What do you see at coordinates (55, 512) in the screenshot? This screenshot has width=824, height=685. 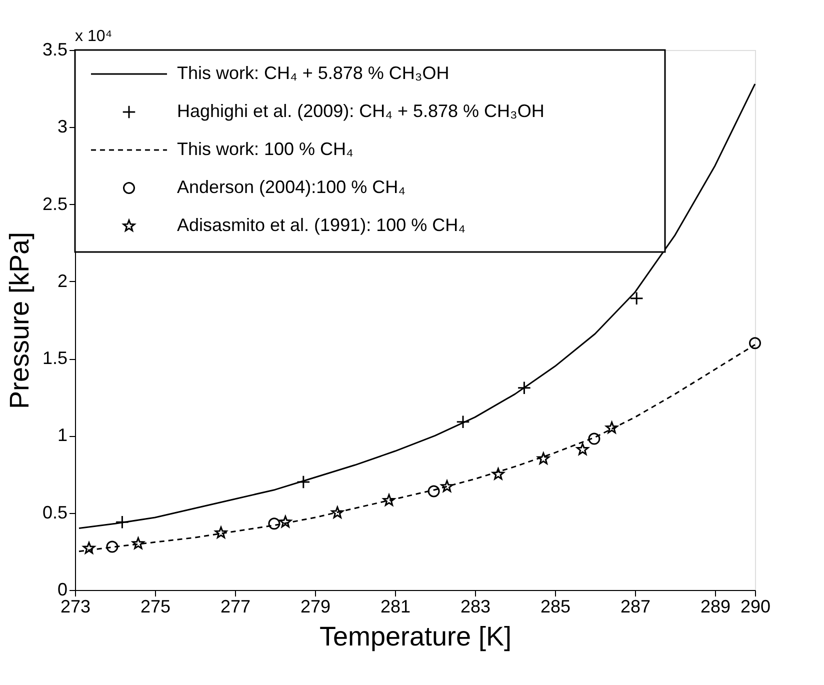 I see `y-tick-label: 0.5` at bounding box center [55, 512].